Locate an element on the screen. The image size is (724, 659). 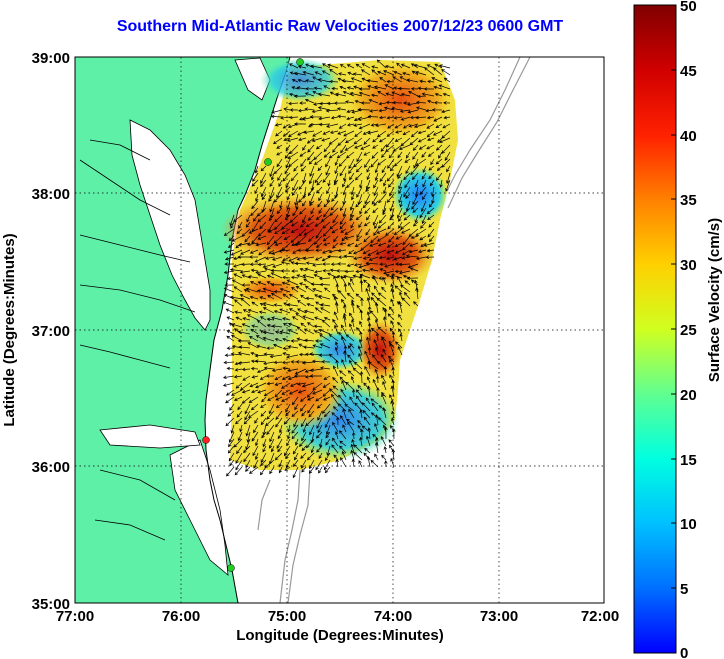
y-tick-label: 37:00 is located at coordinates (51, 331).